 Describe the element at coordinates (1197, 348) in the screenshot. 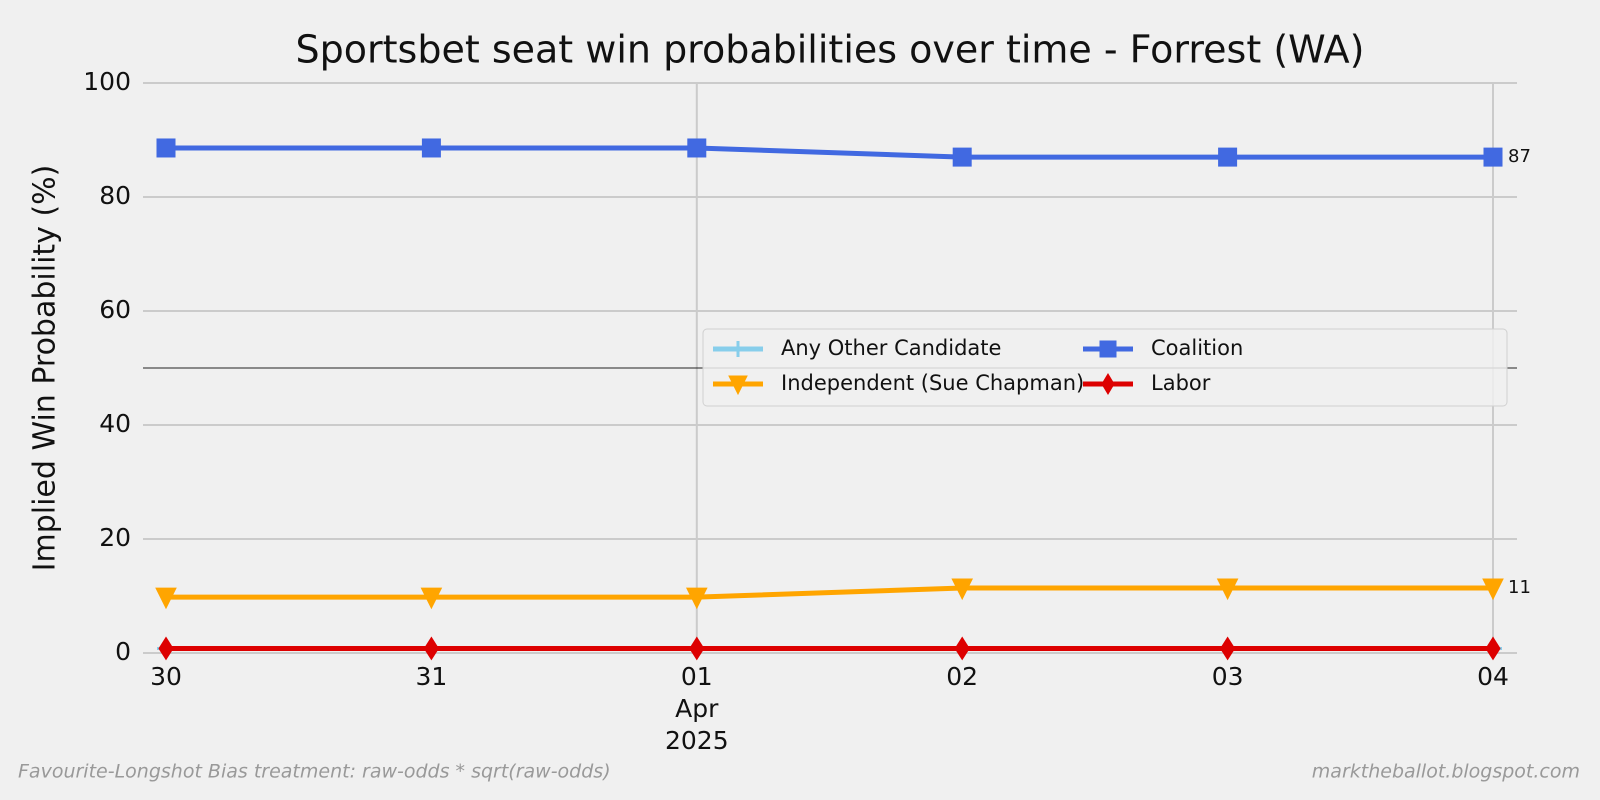

I see `legend-label: Coalition` at that location.